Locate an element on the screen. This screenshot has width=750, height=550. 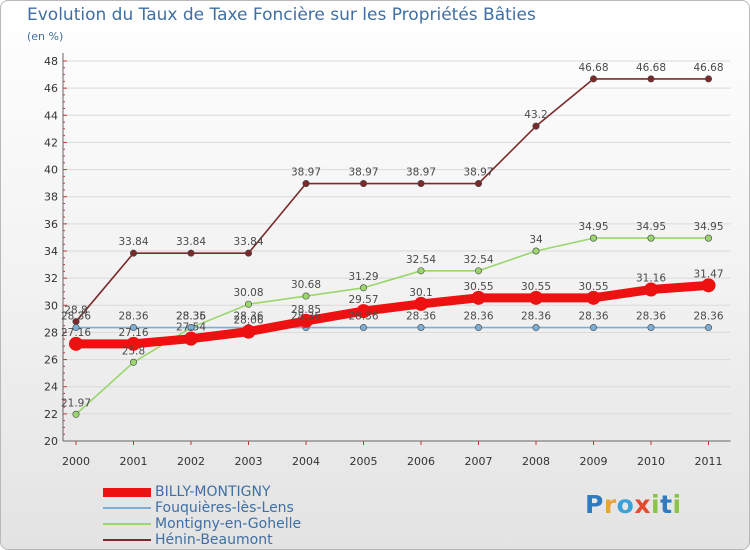
x-tick-label: 2001 is located at coordinates (134, 461).